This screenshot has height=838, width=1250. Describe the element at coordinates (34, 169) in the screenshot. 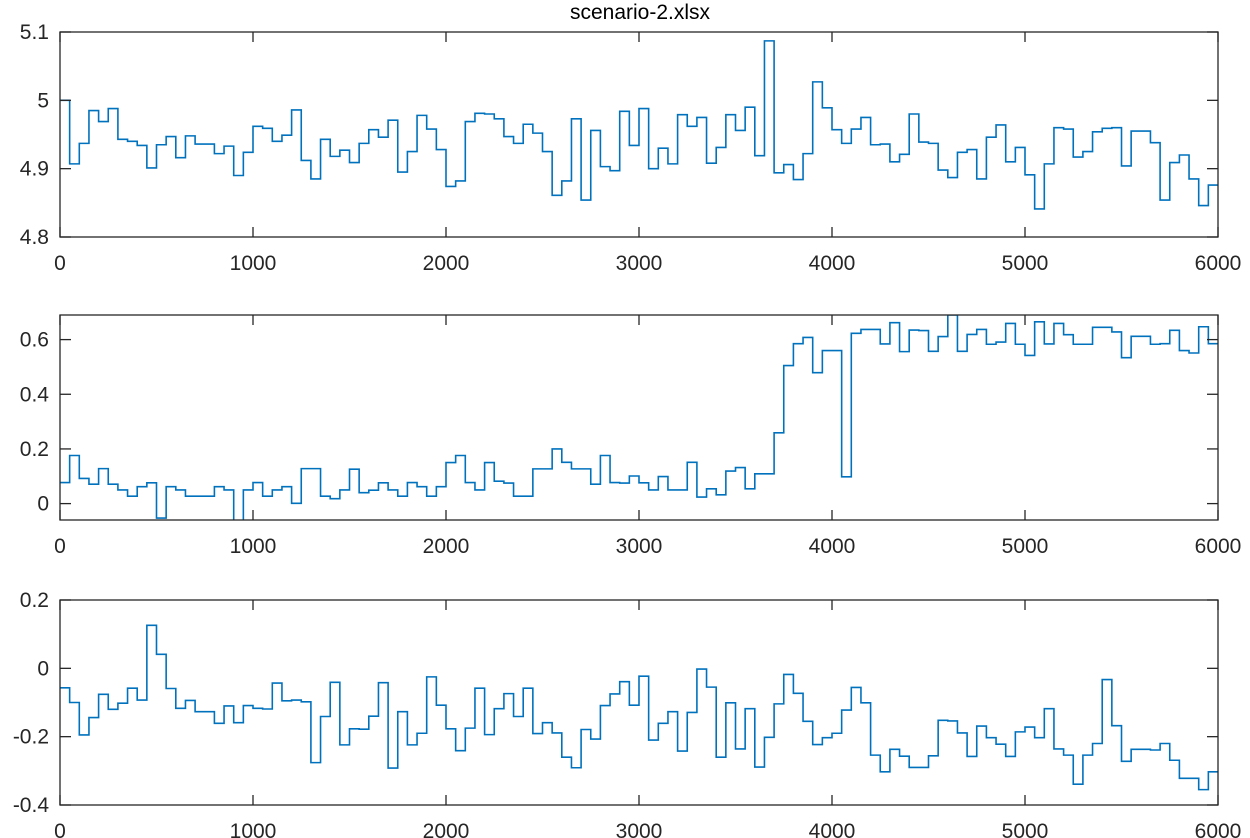

I see `y-tick-label: 4.9` at that location.